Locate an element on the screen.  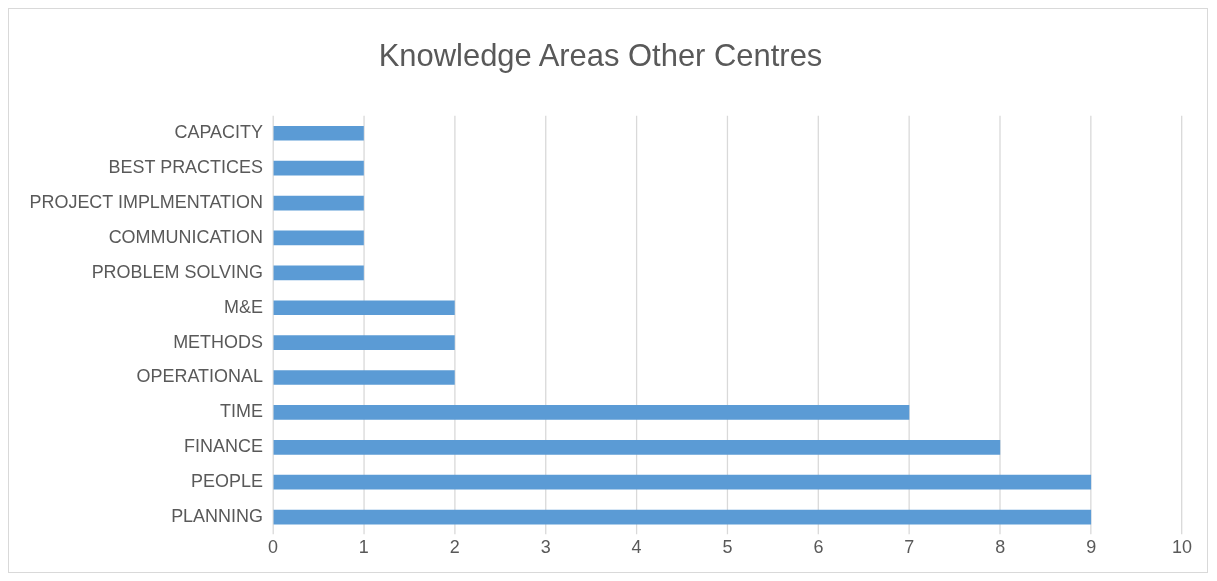
y-tick-label: TIME is located at coordinates (241, 411).